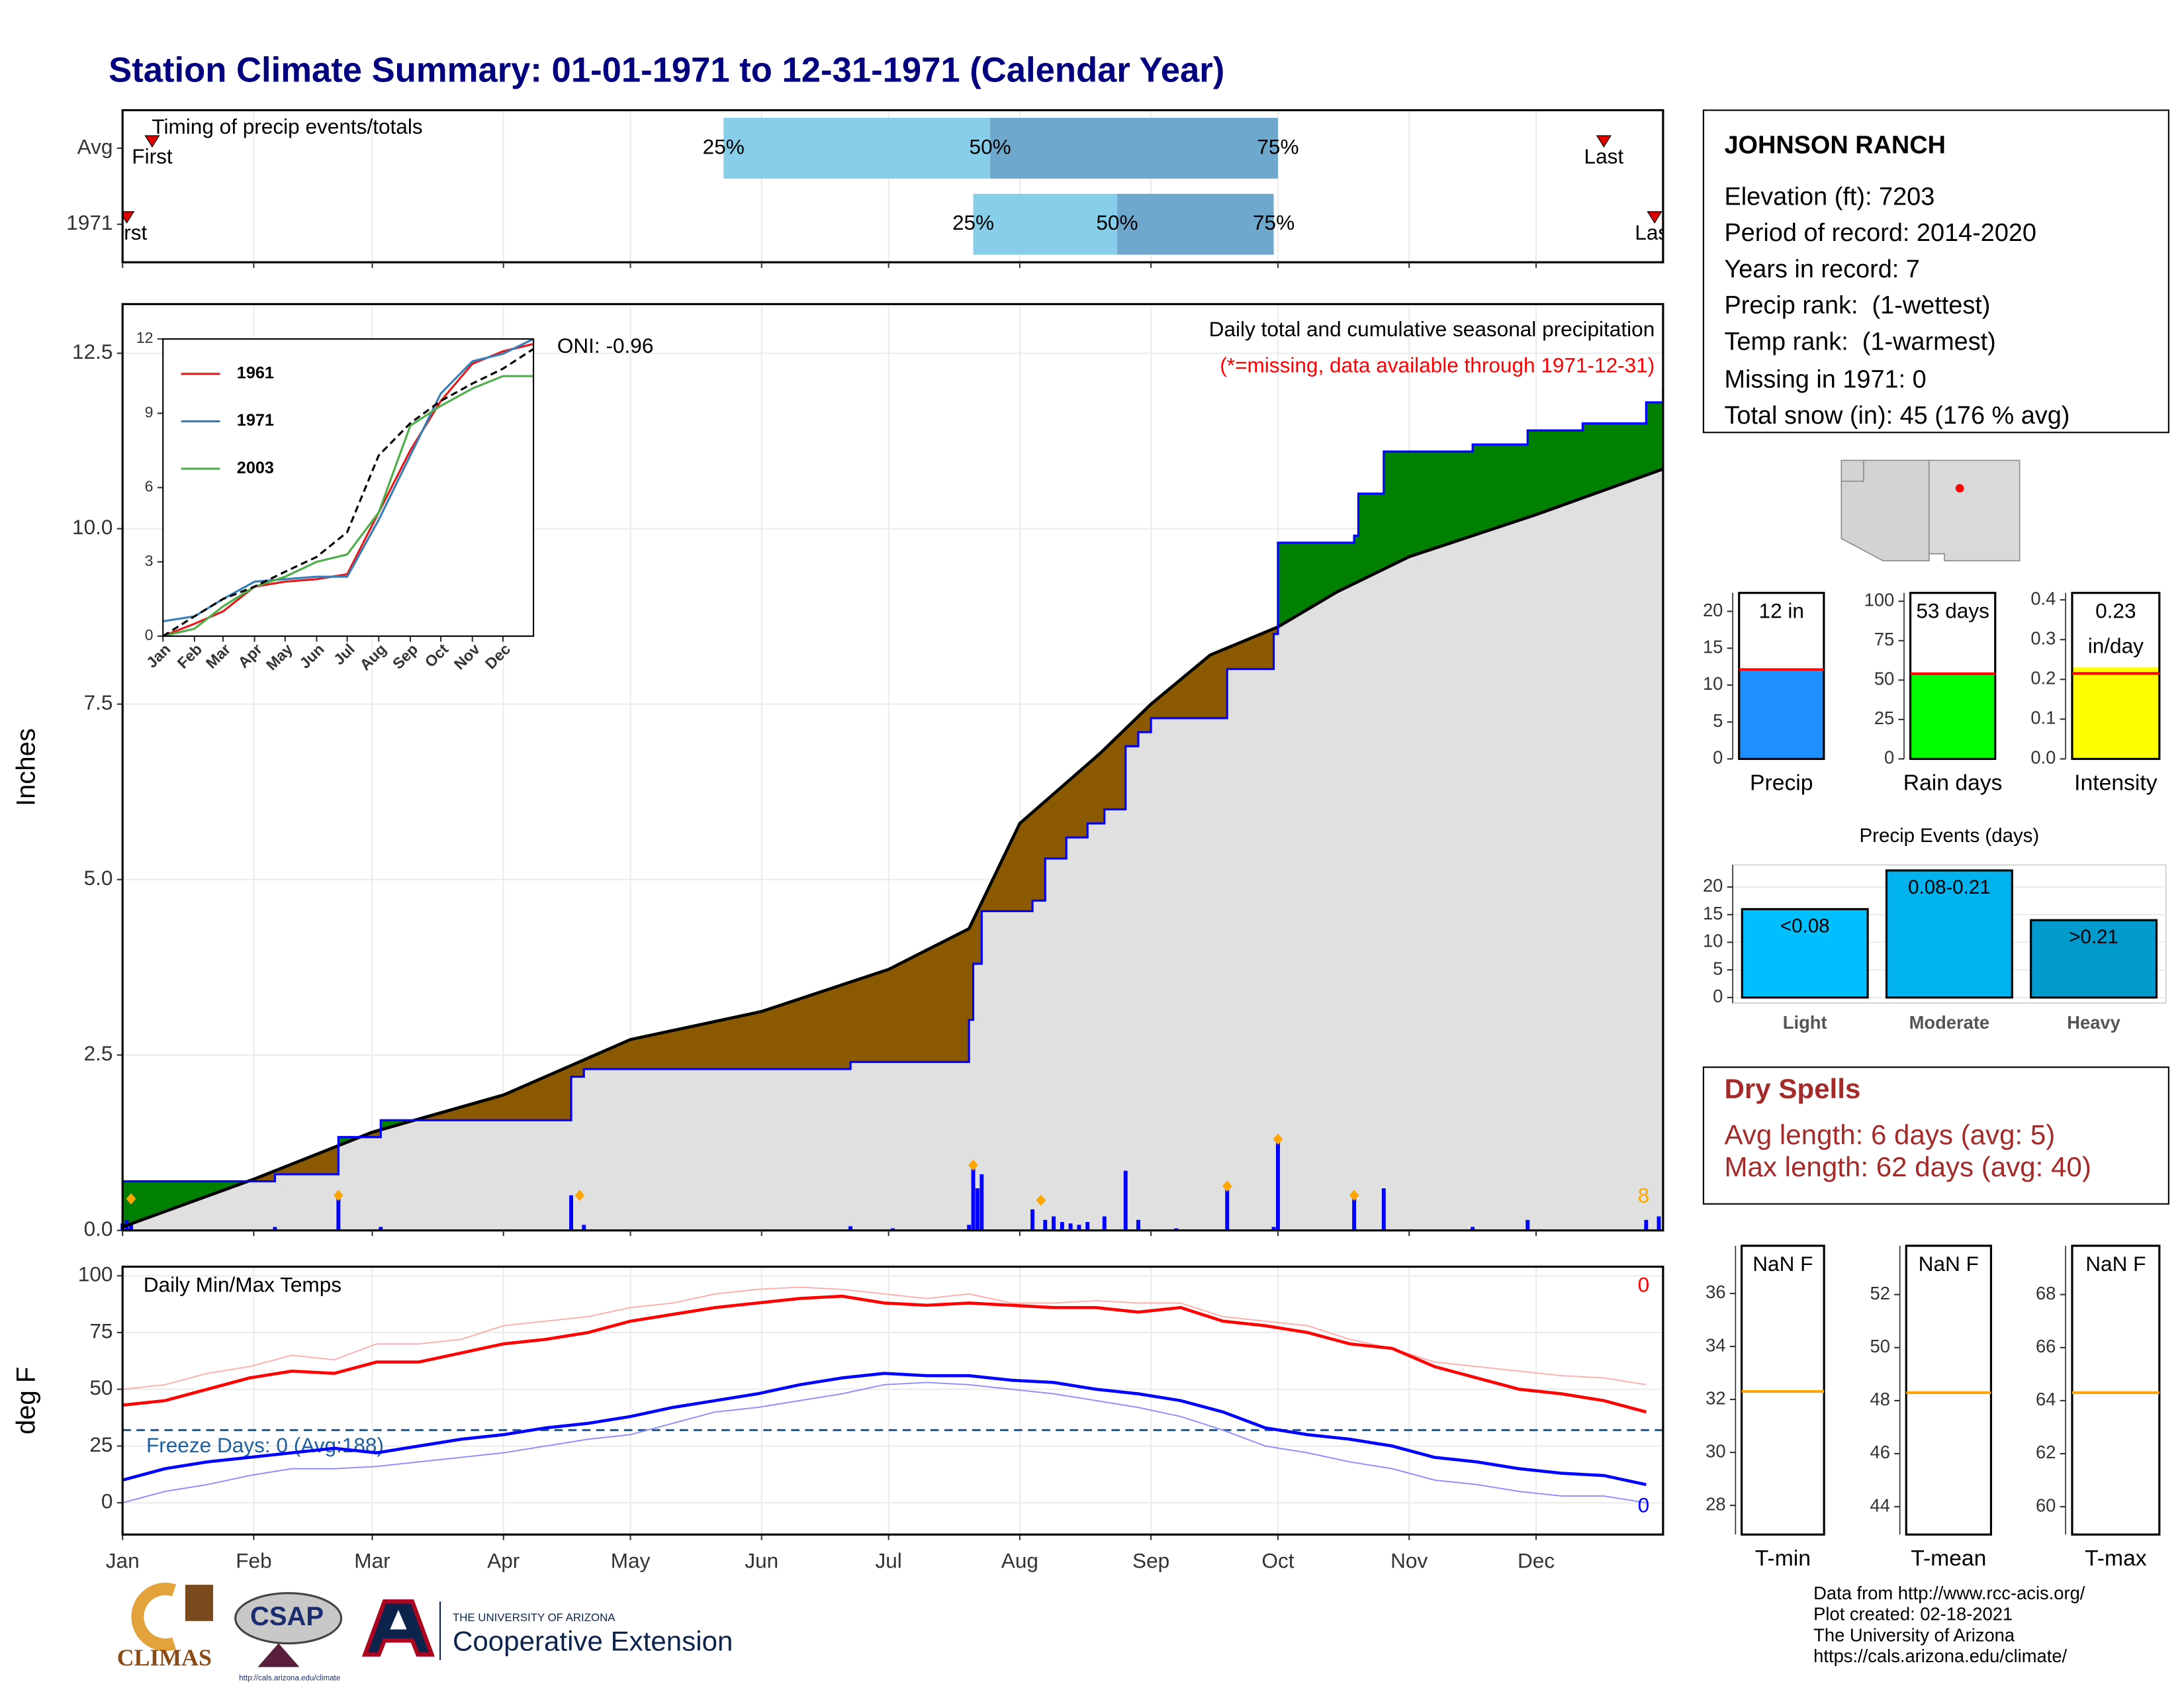 The height and width of the screenshot is (1688, 2184). Describe the element at coordinates (26, 767) in the screenshot. I see `y-axis-label: Inches` at that location.